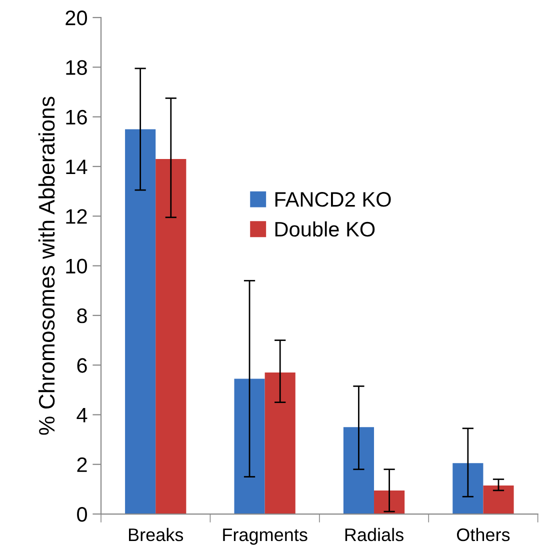  I want to click on legend-label: FANCD2 KO, so click(333, 199).